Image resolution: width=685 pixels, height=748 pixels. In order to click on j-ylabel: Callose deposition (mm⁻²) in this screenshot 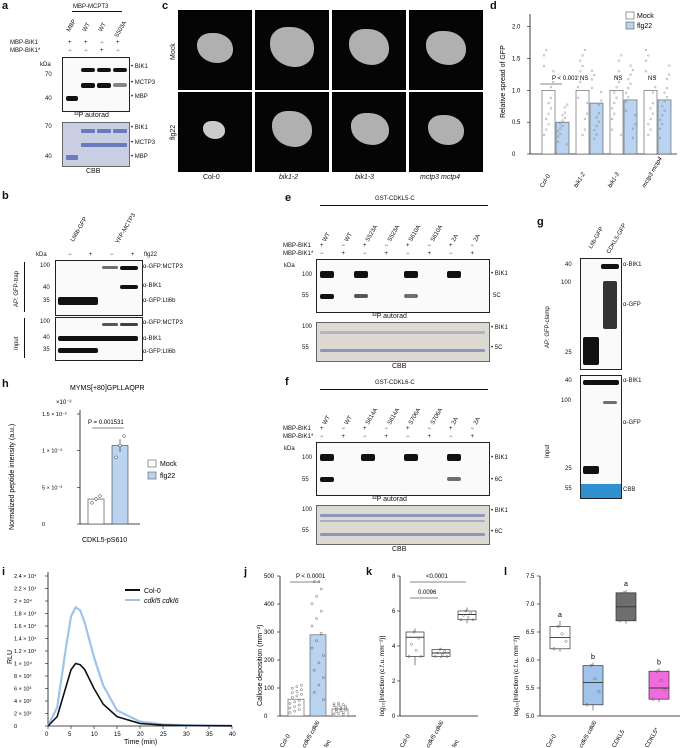, I will do `click(260, 666)`.